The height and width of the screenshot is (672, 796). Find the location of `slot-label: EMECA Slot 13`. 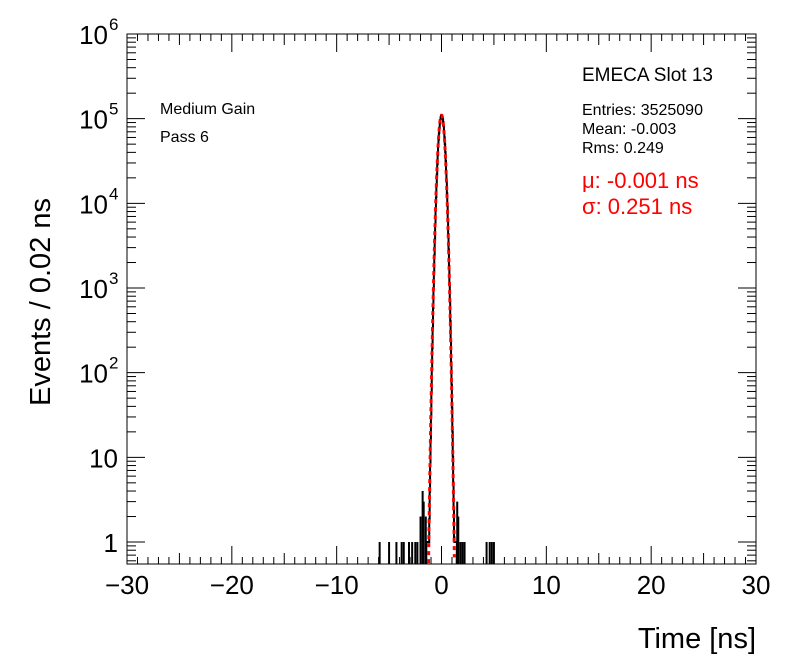

slot-label: EMECA Slot 13 is located at coordinates (647, 75).